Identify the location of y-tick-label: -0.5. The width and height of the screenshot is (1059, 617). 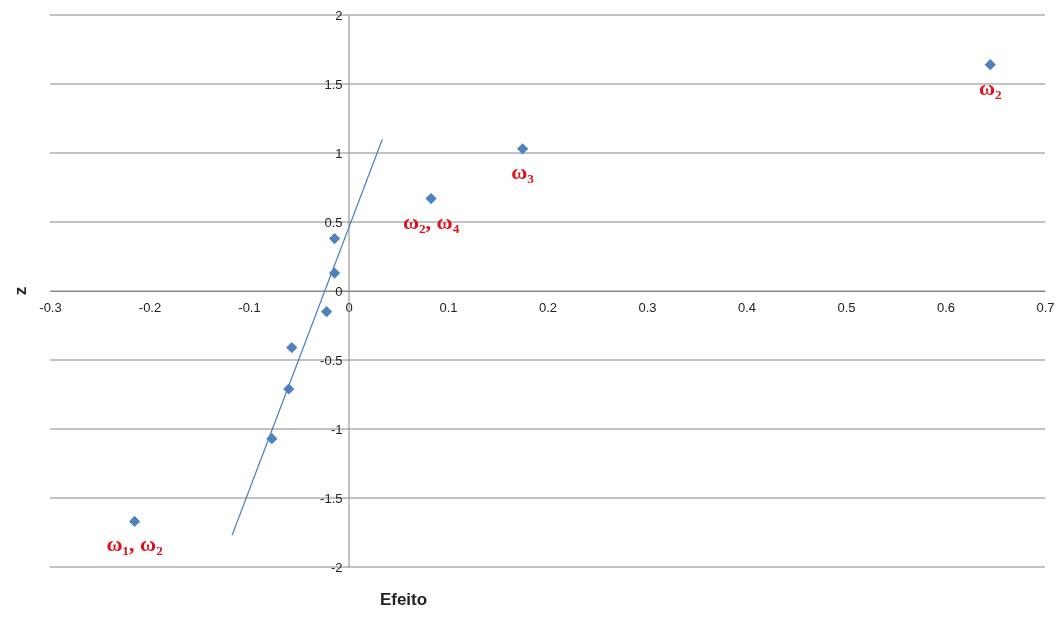
(331, 360).